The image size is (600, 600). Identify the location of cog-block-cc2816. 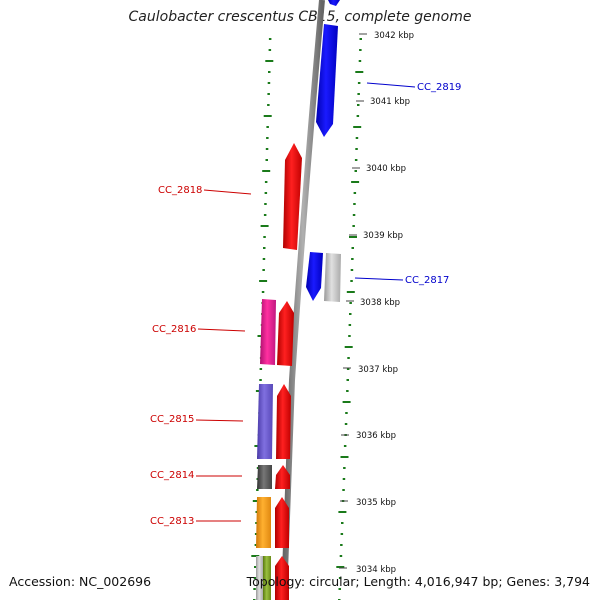
(268, 332).